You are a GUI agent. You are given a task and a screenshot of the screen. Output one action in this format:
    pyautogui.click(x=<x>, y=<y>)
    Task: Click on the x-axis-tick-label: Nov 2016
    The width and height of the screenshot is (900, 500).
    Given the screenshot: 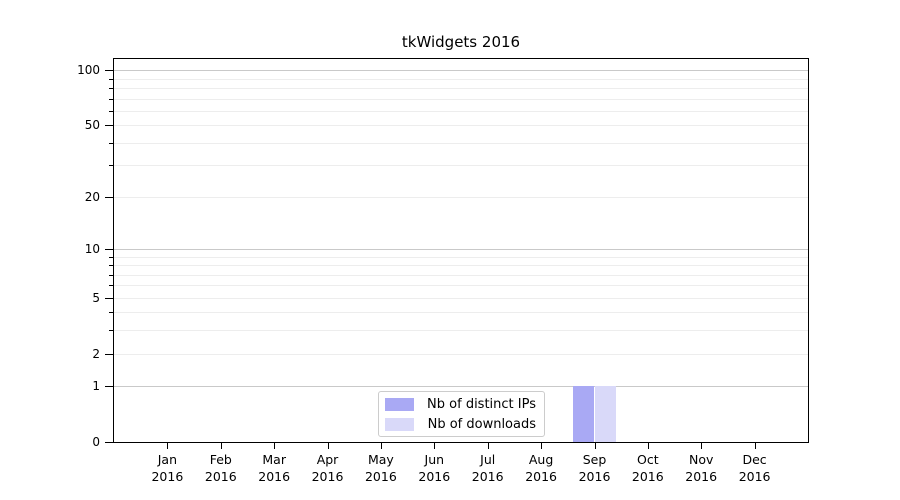 What is the action you would take?
    pyautogui.click(x=701, y=468)
    